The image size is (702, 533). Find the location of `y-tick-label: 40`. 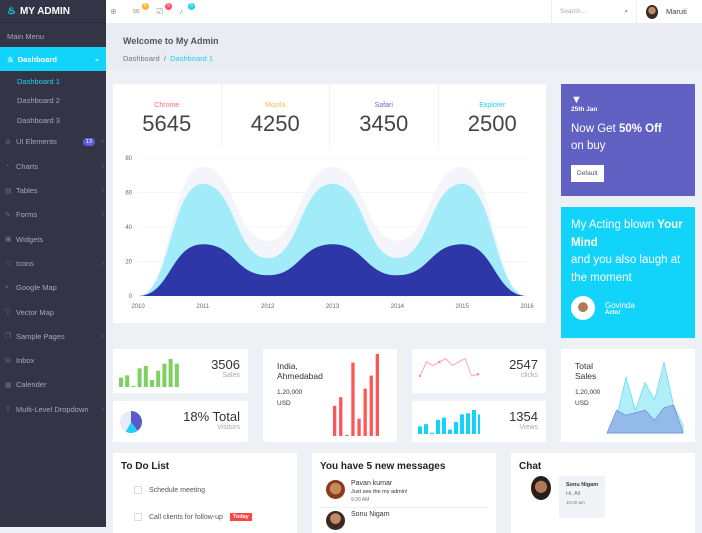

y-tick-label: 40 is located at coordinates (128, 228).